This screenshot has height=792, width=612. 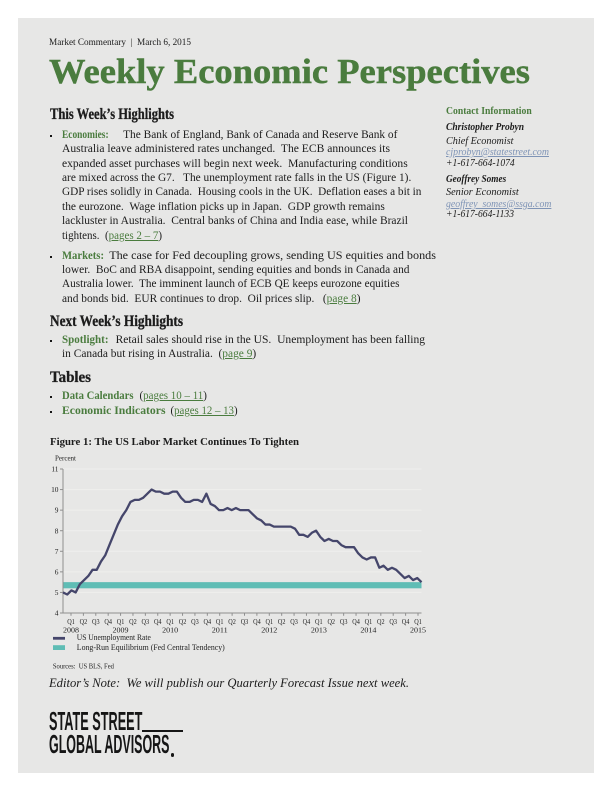 I want to click on svg-text: Percent, so click(x=65, y=459).